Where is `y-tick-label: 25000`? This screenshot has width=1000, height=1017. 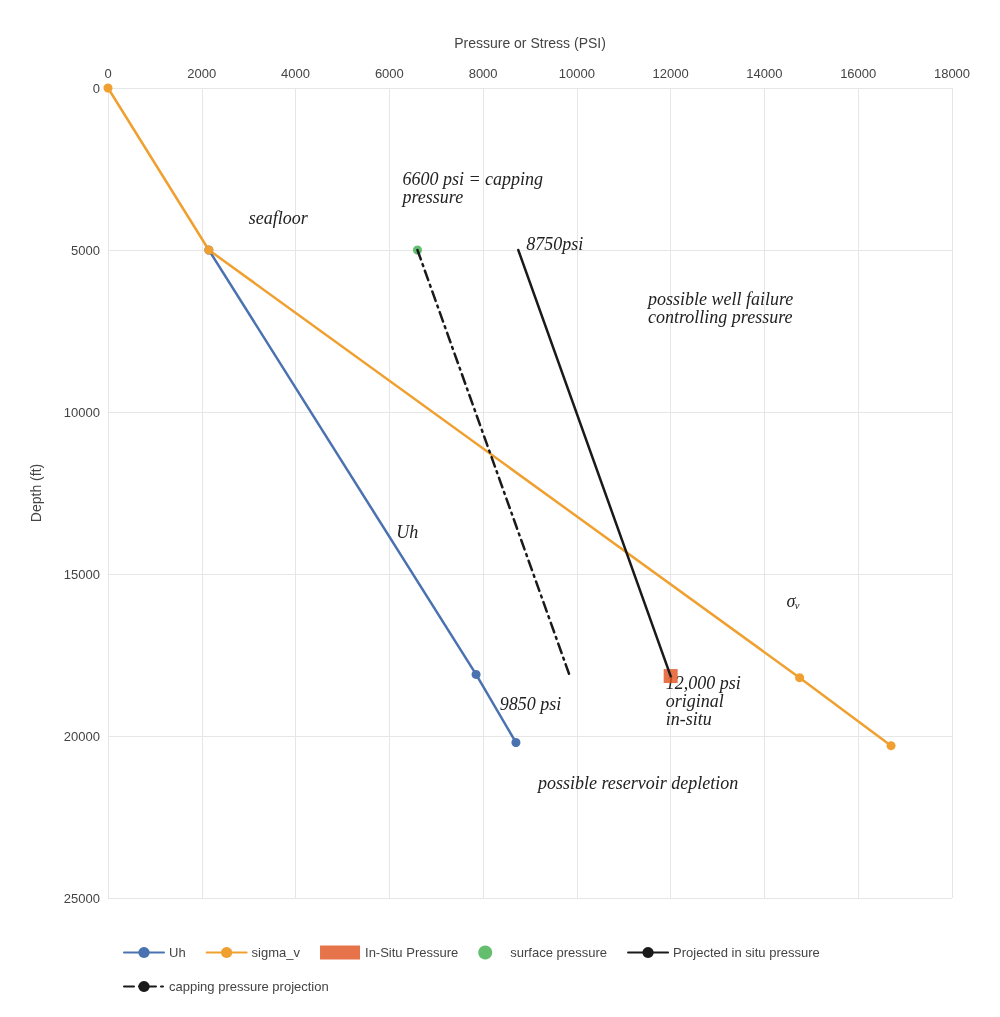
y-tick-label: 25000 is located at coordinates (81, 898).